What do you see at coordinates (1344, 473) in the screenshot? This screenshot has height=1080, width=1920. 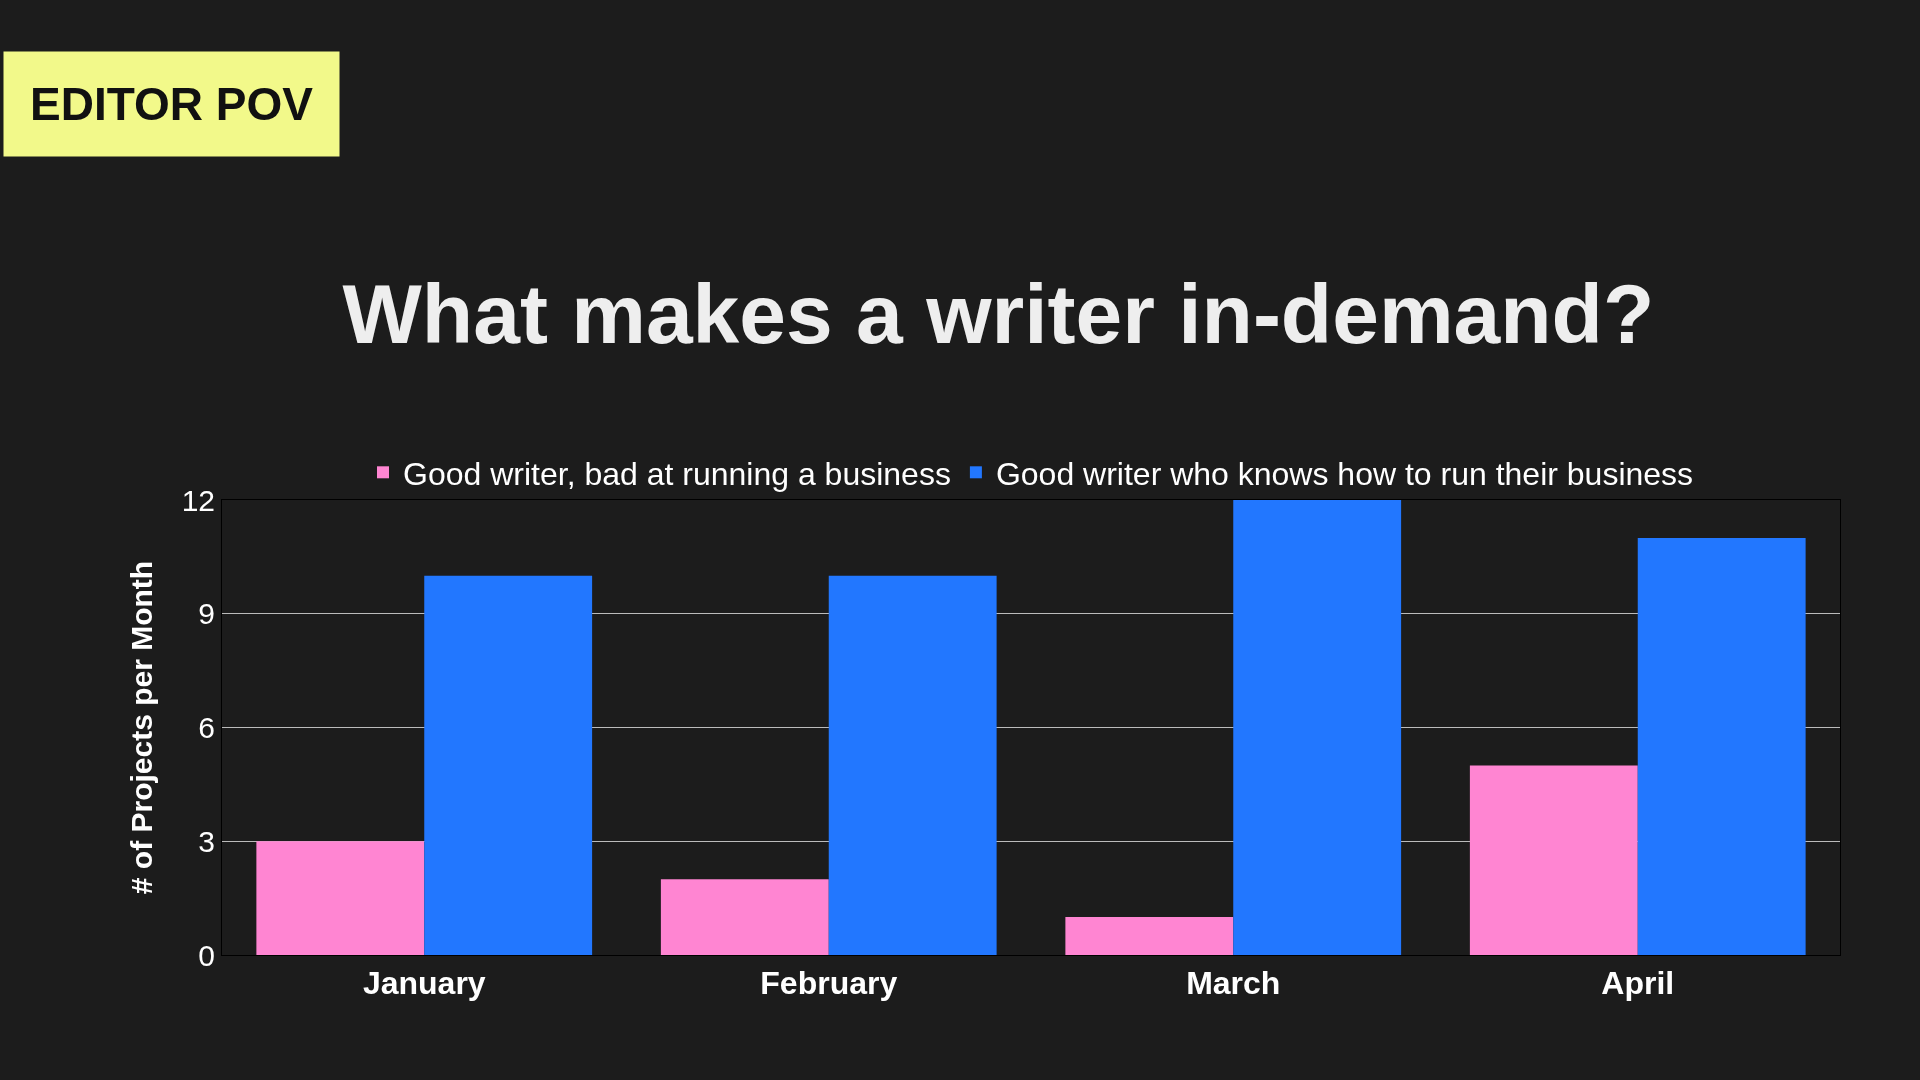 I see `legend-label: Good writer who knows how to run their business` at bounding box center [1344, 473].